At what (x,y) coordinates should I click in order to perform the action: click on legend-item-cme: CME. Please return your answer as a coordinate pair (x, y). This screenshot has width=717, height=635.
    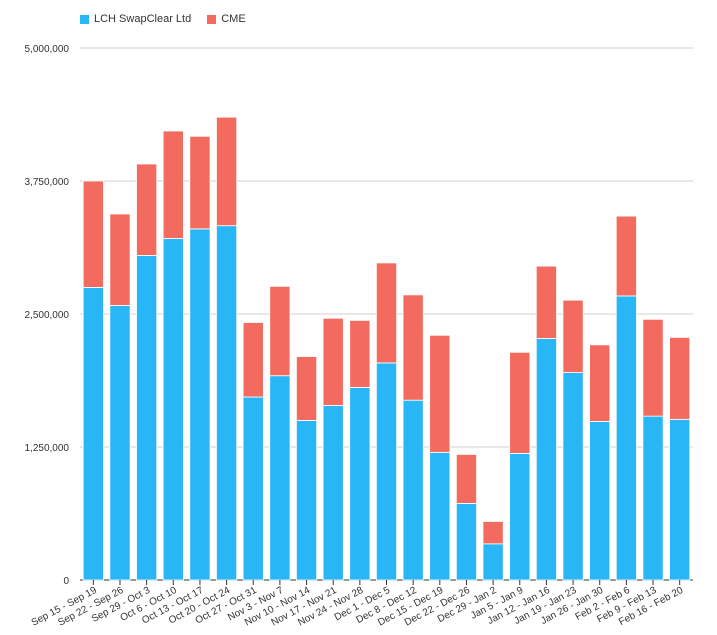
    Looking at the image, I should click on (226, 19).